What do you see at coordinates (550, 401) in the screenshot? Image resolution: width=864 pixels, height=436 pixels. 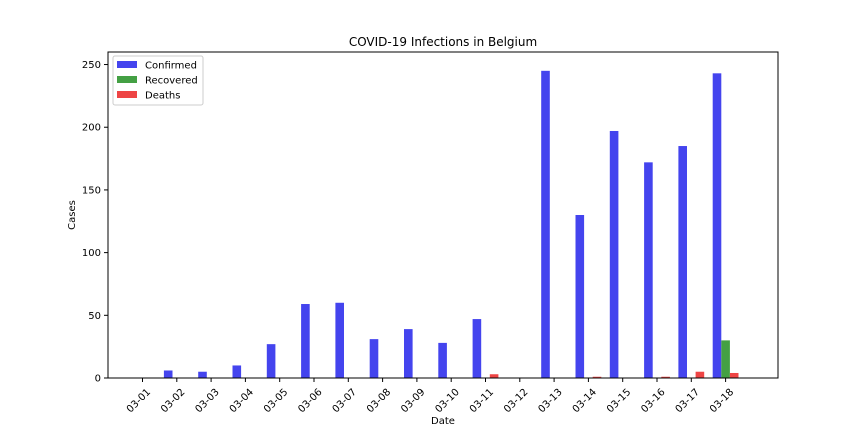 I see `x-tick-label: 03-13` at bounding box center [550, 401].